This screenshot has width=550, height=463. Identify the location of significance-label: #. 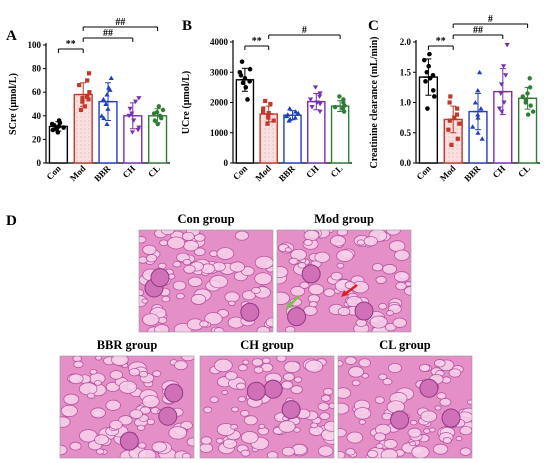
(304, 30).